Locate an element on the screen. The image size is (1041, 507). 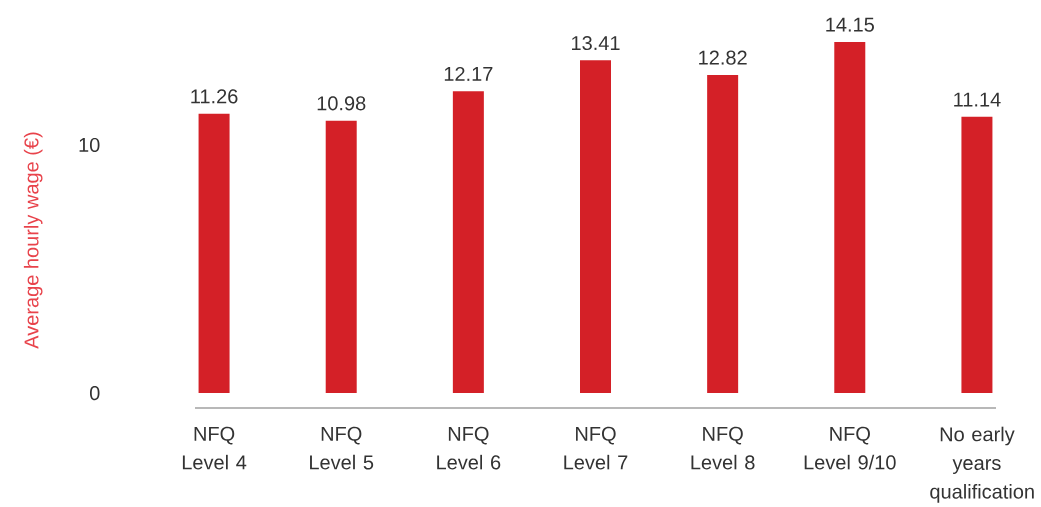
y-axis-title: Average hourly wage (€) is located at coordinates (33, 240).